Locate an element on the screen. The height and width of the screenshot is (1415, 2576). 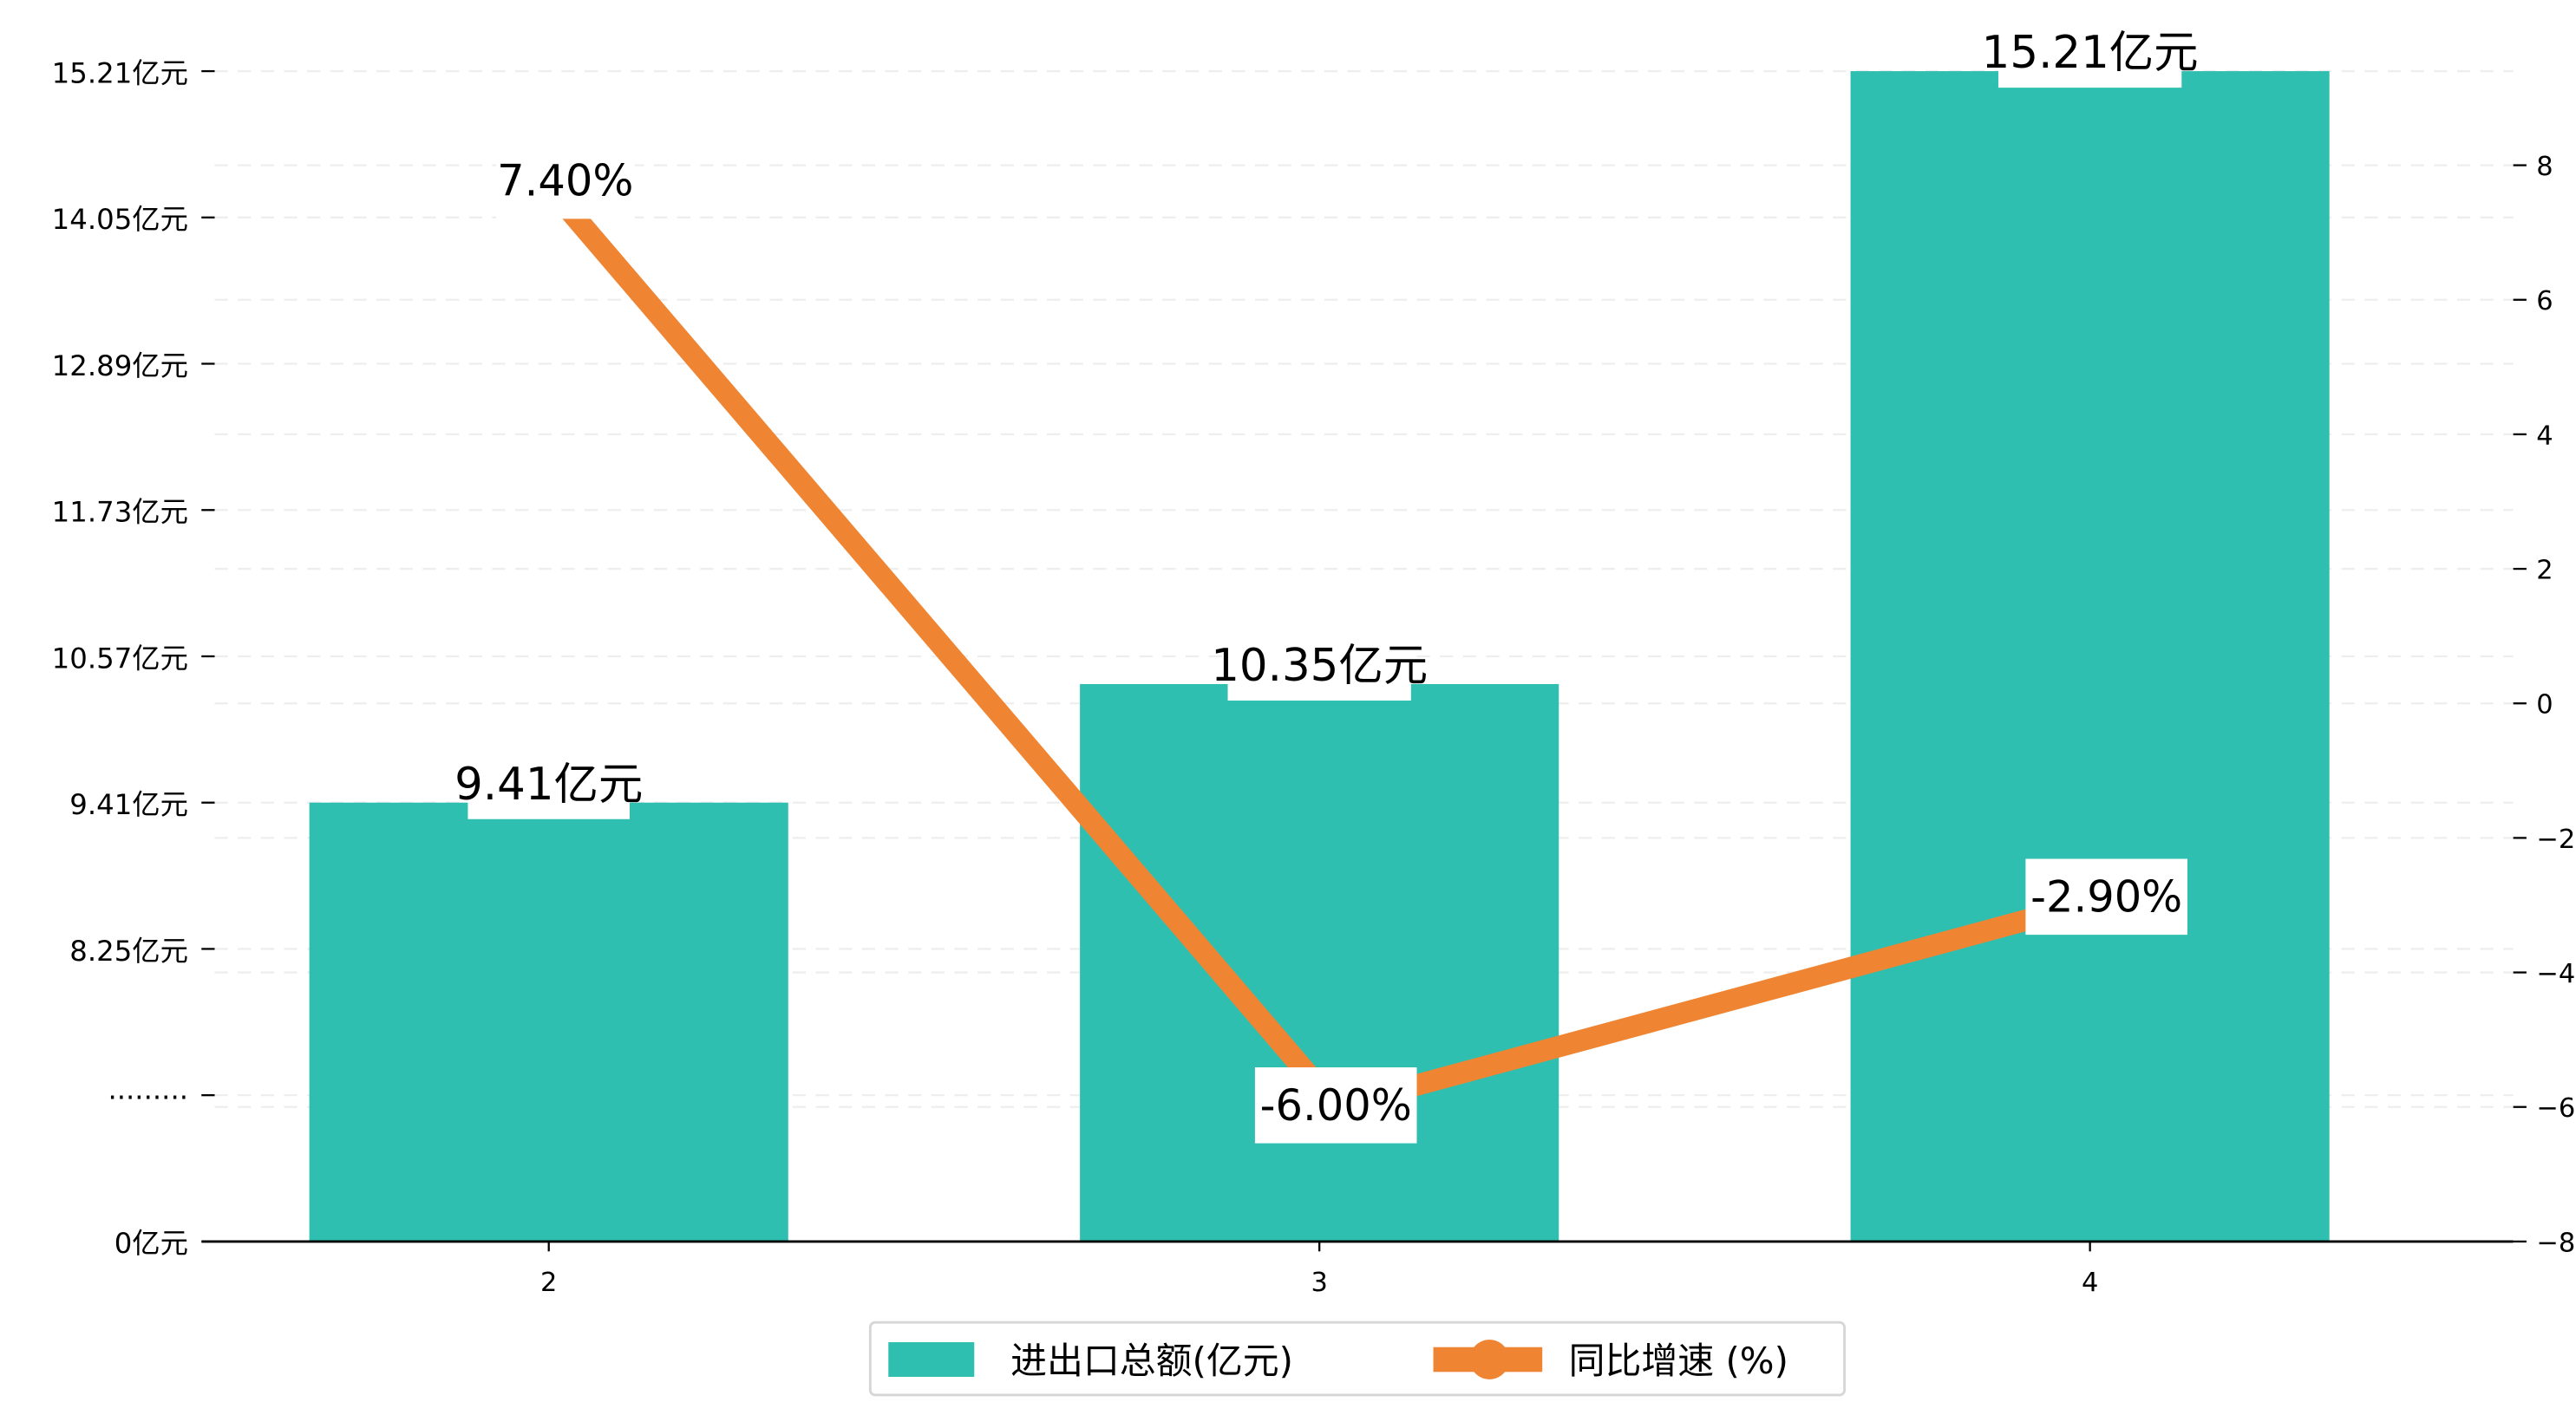
bar-label: 15.21亿元 is located at coordinates (2090, 53).